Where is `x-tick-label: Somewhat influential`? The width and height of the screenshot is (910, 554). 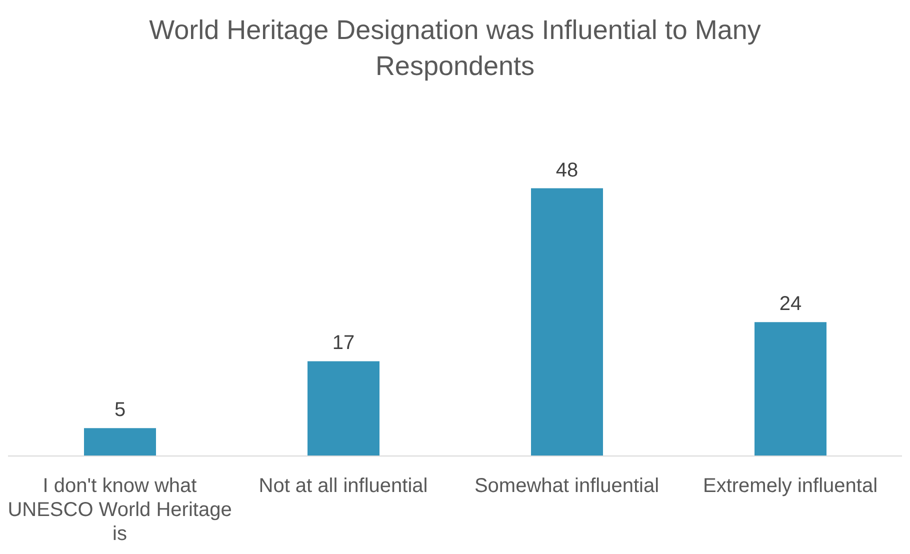
x-tick-label: Somewhat influential is located at coordinates (567, 486).